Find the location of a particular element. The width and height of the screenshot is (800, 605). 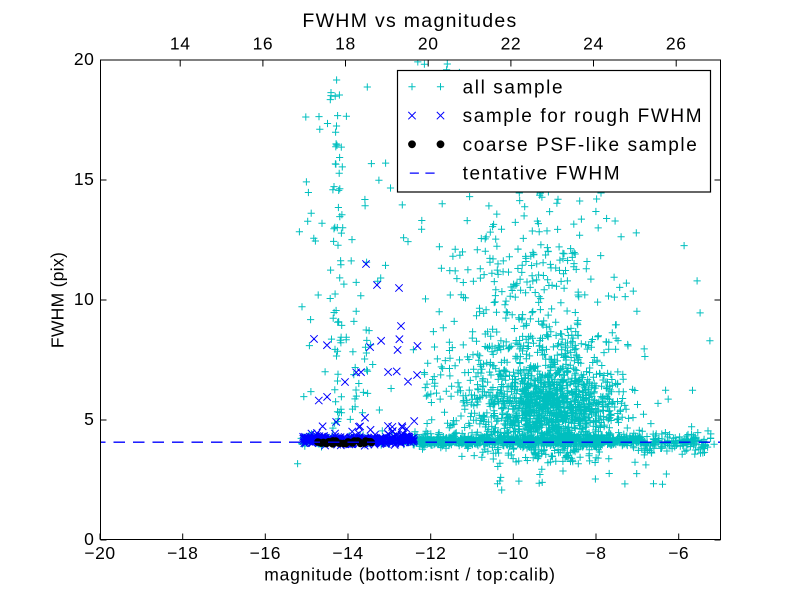

svg-text:magnitude (bottom:isnt / top:c: magnitude (bottom:isnt / top:calib) is located at coordinates (410, 575).